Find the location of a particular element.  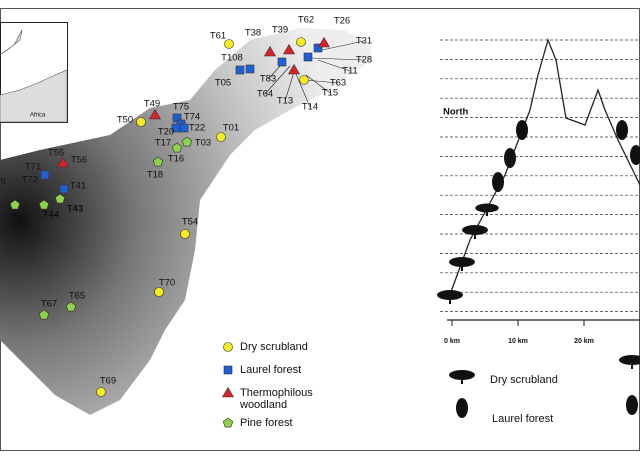

site-label: T62 is located at coordinates (306, 20).